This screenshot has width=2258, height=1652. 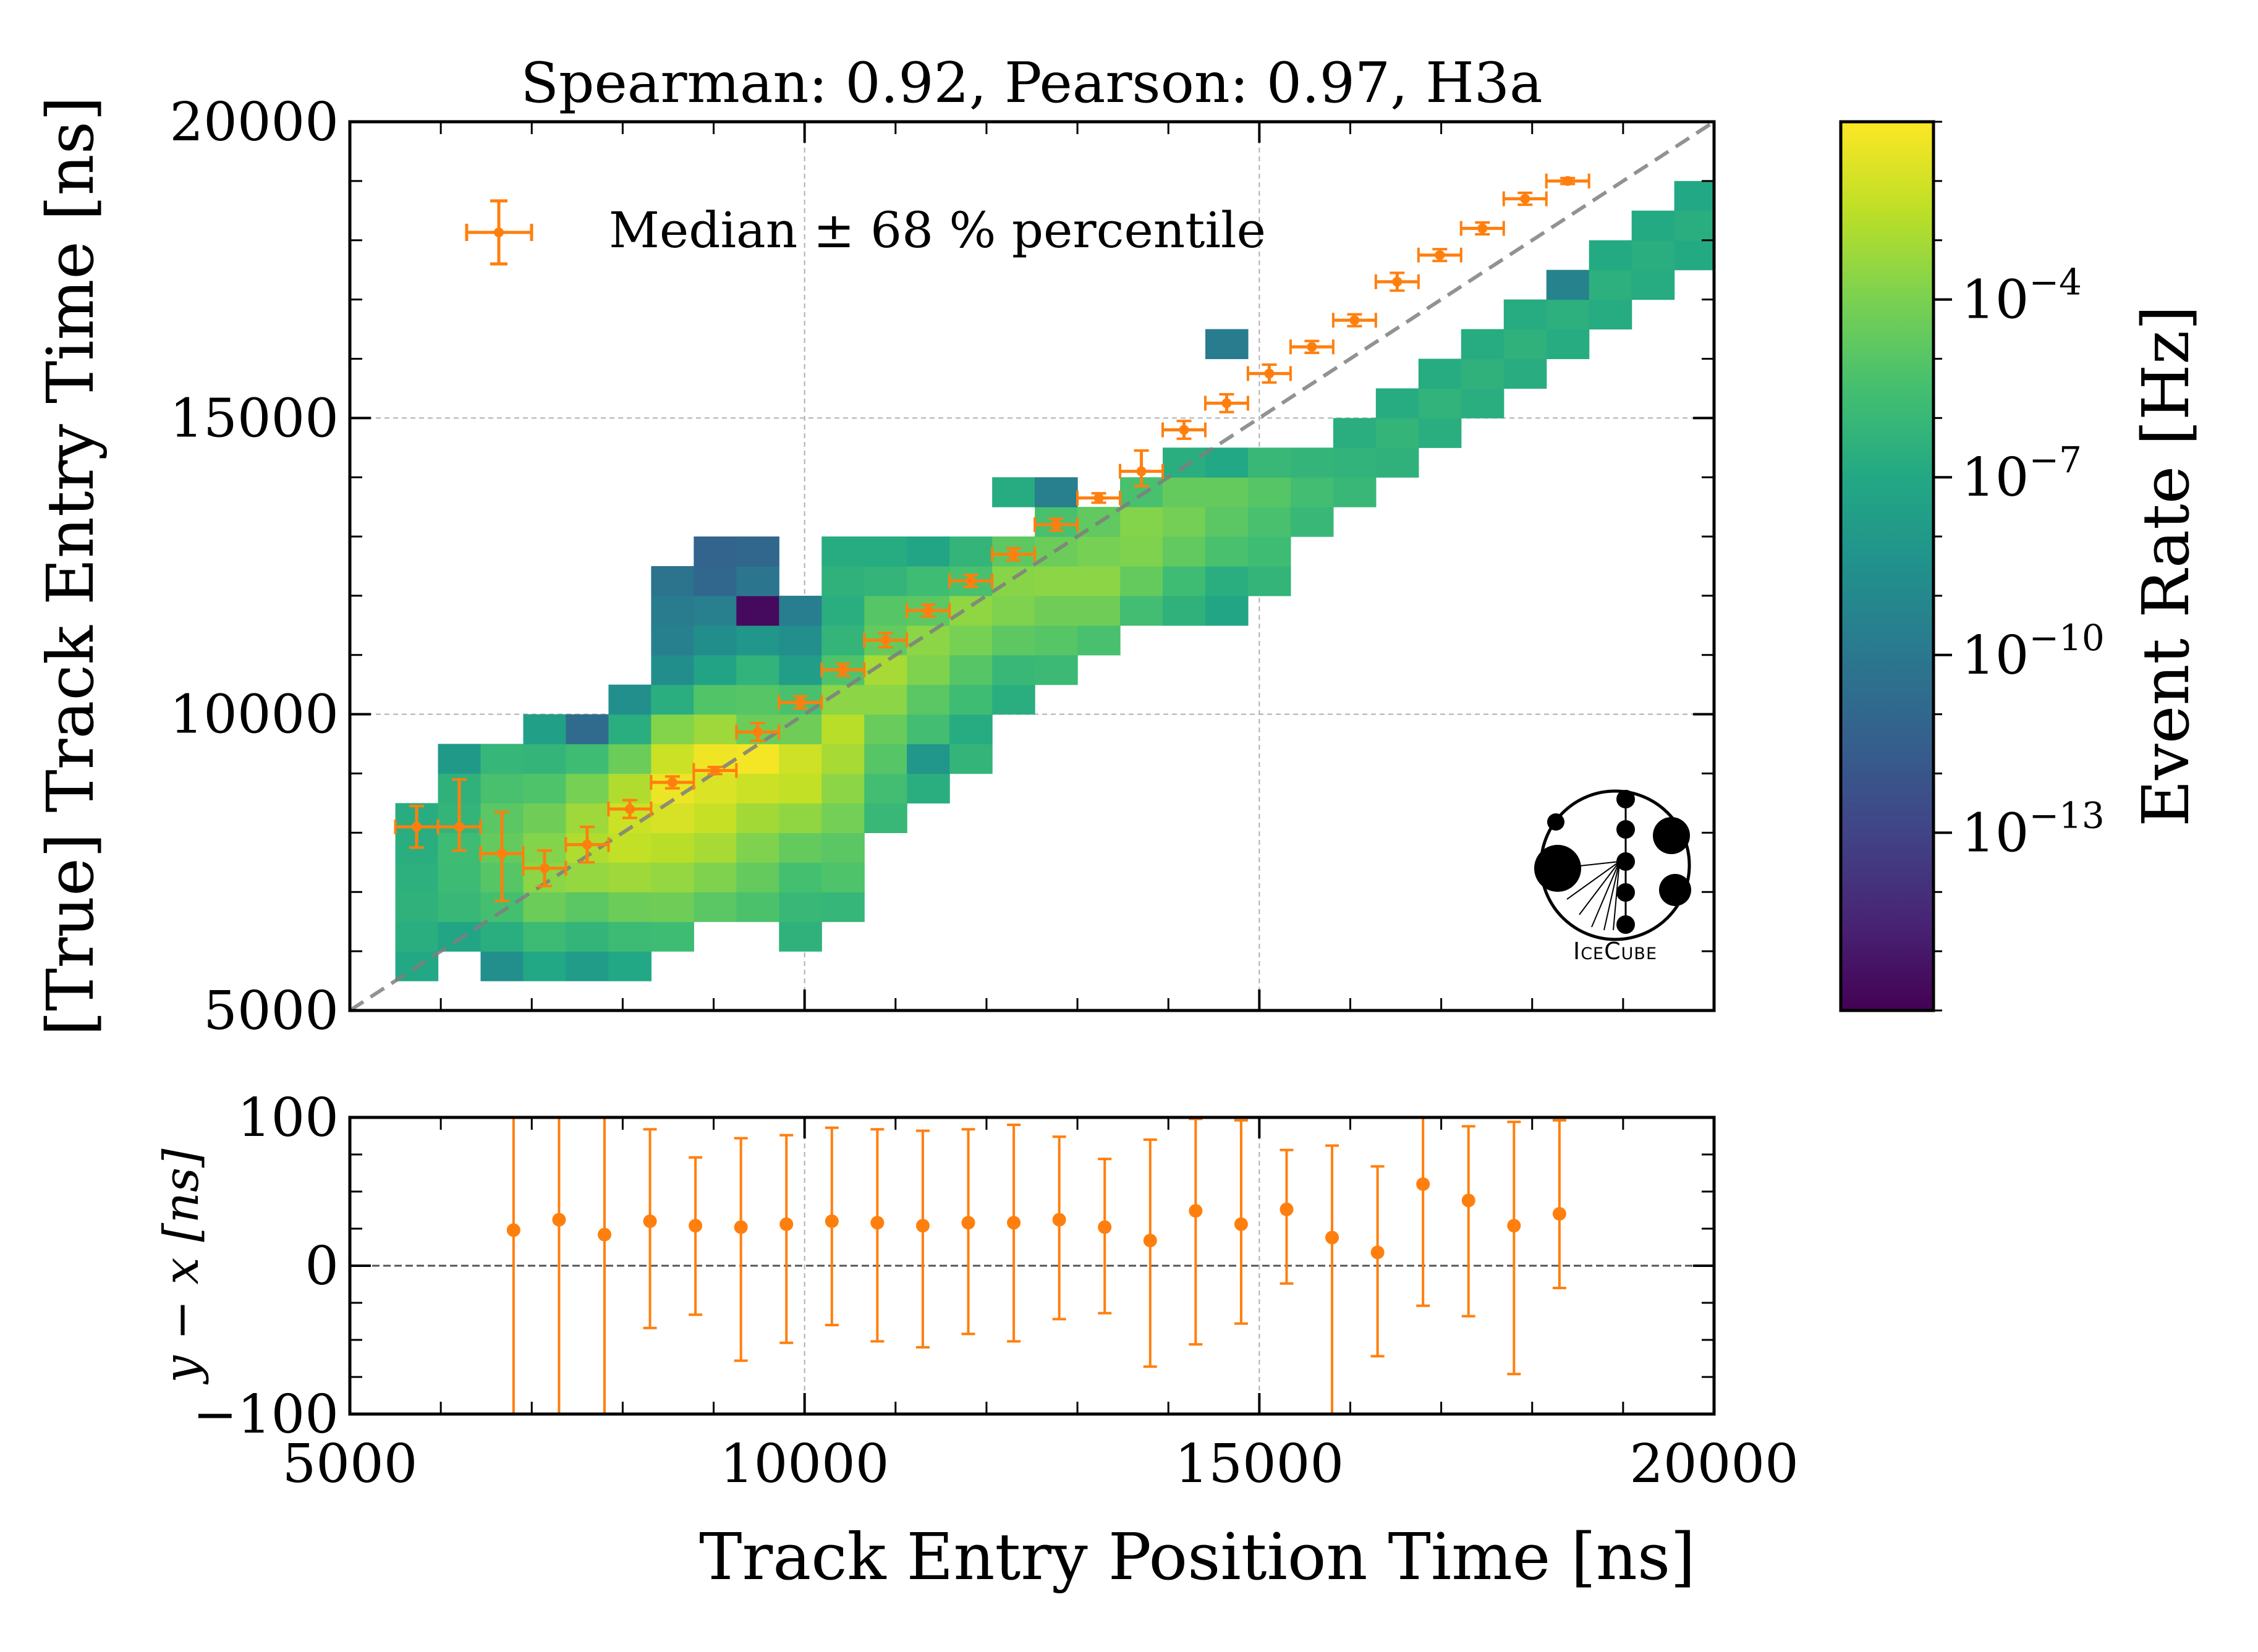 What do you see at coordinates (322, 1266) in the screenshot?
I see `residual-y-tick-label: 0` at bounding box center [322, 1266].